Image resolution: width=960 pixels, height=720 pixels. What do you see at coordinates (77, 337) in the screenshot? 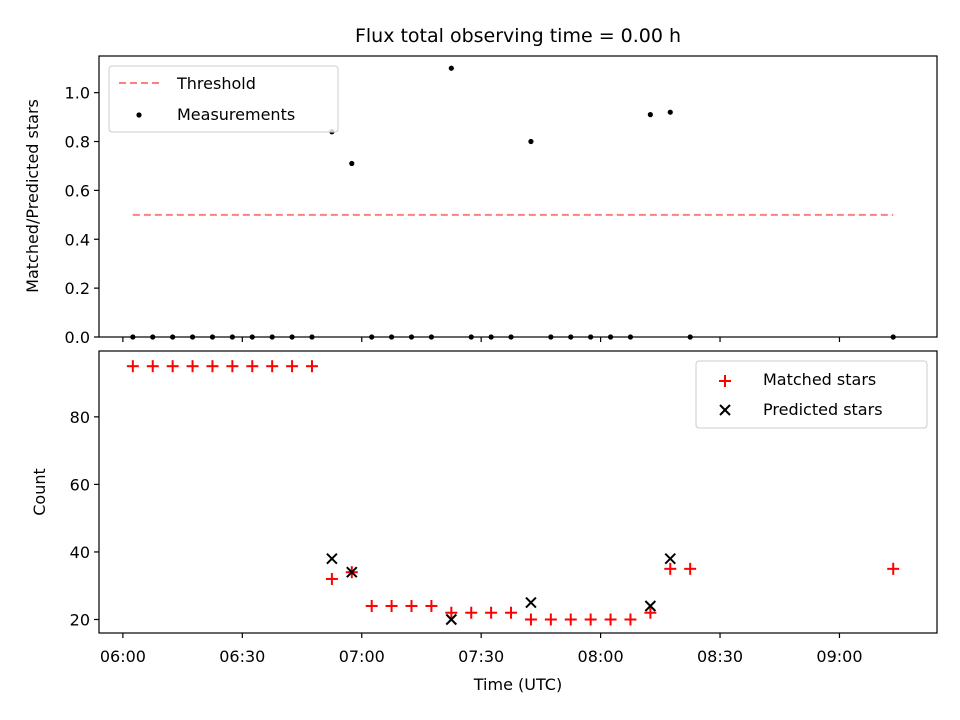
I see `top-y-tick-label: 0.0` at bounding box center [77, 337].